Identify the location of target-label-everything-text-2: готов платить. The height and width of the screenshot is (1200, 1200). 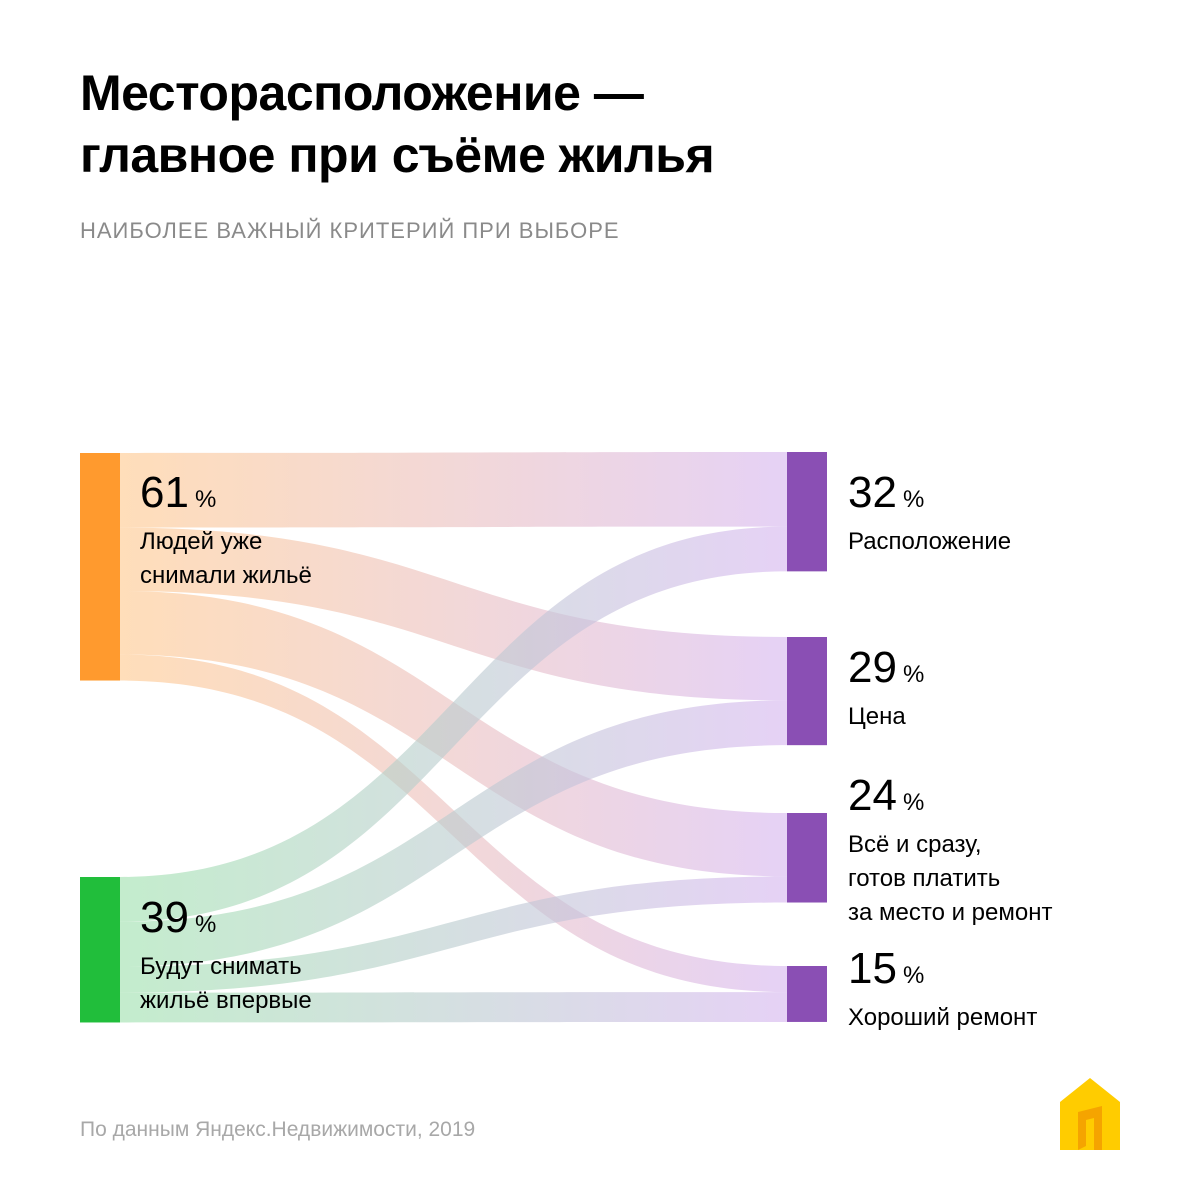
(924, 878).